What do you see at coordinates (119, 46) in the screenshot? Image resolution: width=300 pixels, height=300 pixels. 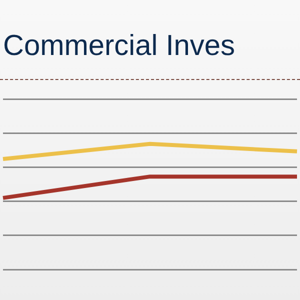 I see `chart-title: Commercial Inves` at bounding box center [119, 46].